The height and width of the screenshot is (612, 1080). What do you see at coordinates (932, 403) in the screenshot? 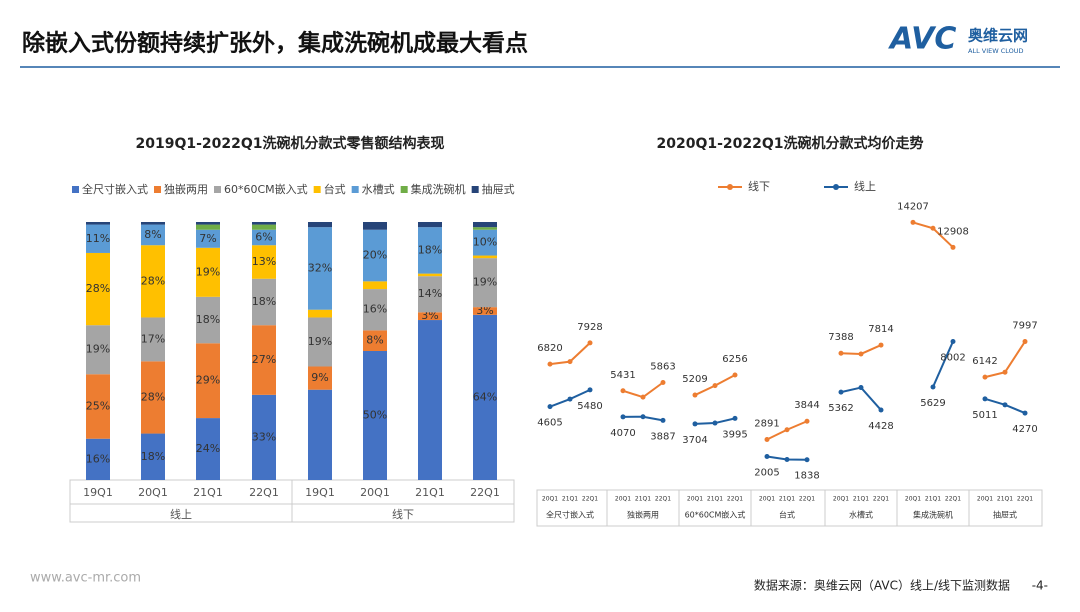
I see `data-label: 5629` at bounding box center [932, 403].